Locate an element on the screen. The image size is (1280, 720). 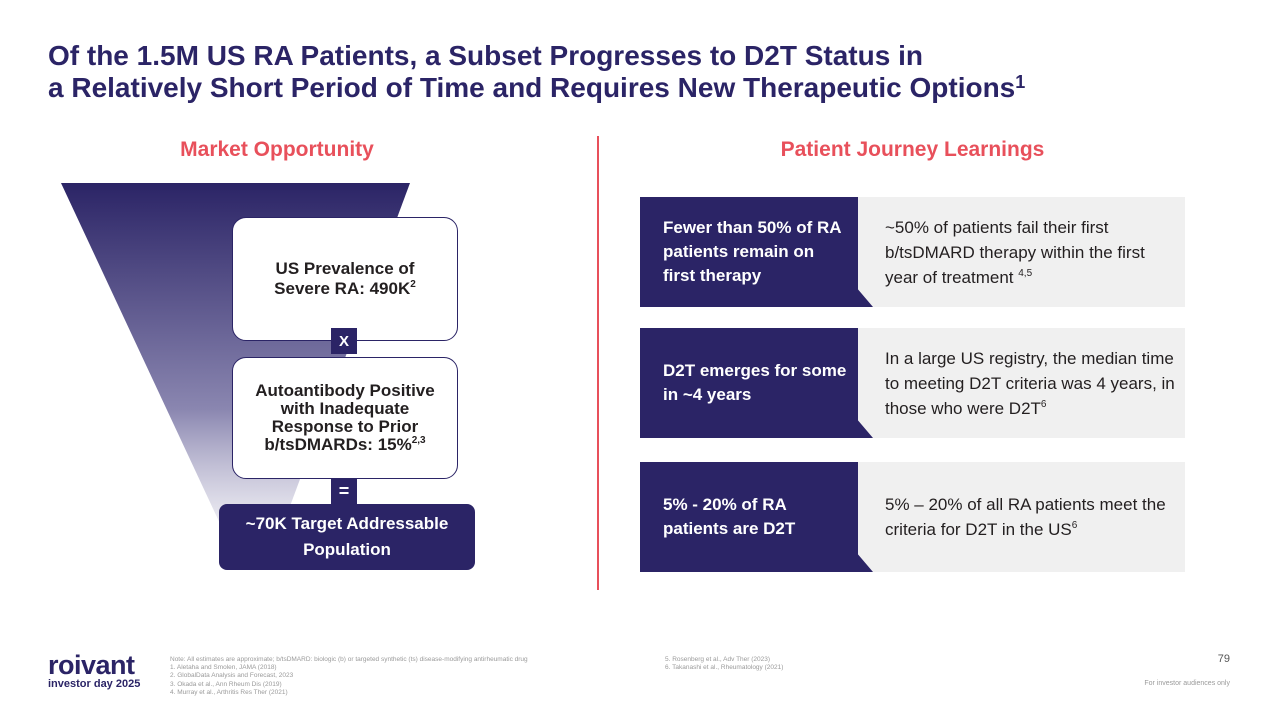
logo-subtitle: investor day 2025 is located at coordinates (94, 684).